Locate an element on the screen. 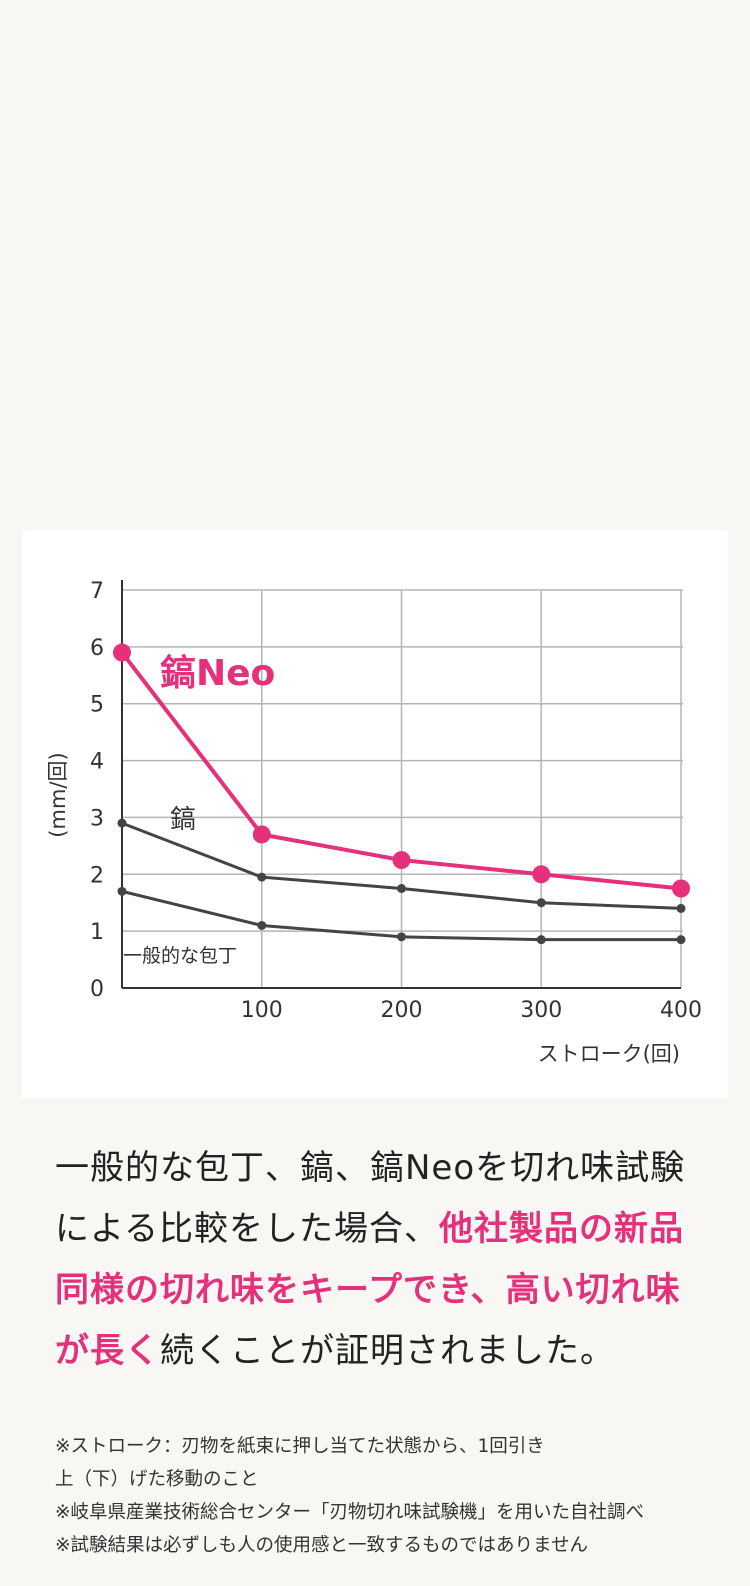  footnote-line: ※試験結果は必ずしも人の使用感と一致するものではありません is located at coordinates (321, 1545).